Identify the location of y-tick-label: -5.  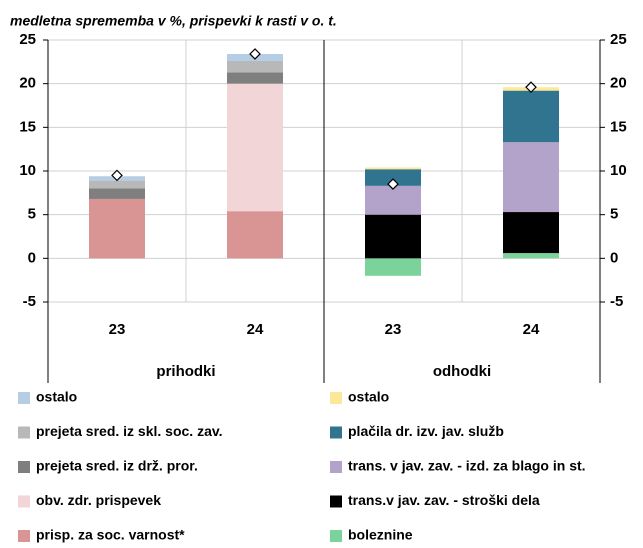
(29, 301).